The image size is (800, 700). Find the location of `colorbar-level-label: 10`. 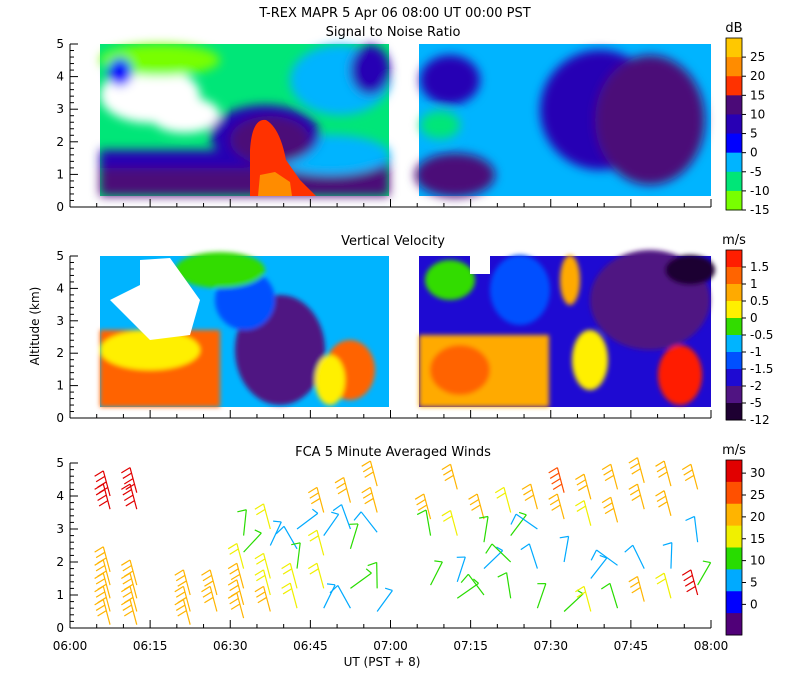

colorbar-level-label: 10 is located at coordinates (757, 561).